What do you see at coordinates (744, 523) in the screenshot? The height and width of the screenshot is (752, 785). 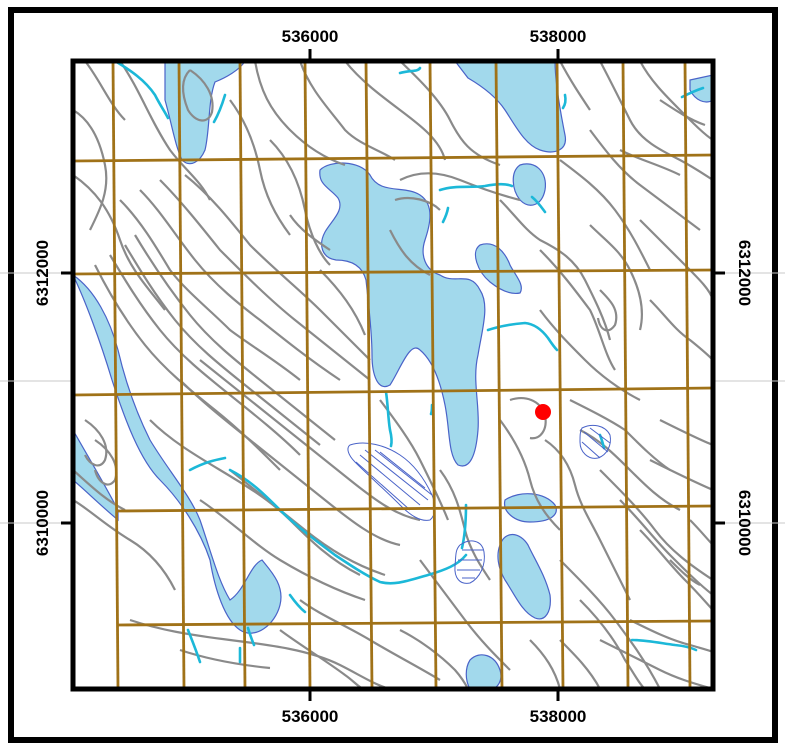 I see `y-tick-right-2: 6310000` at bounding box center [744, 523].